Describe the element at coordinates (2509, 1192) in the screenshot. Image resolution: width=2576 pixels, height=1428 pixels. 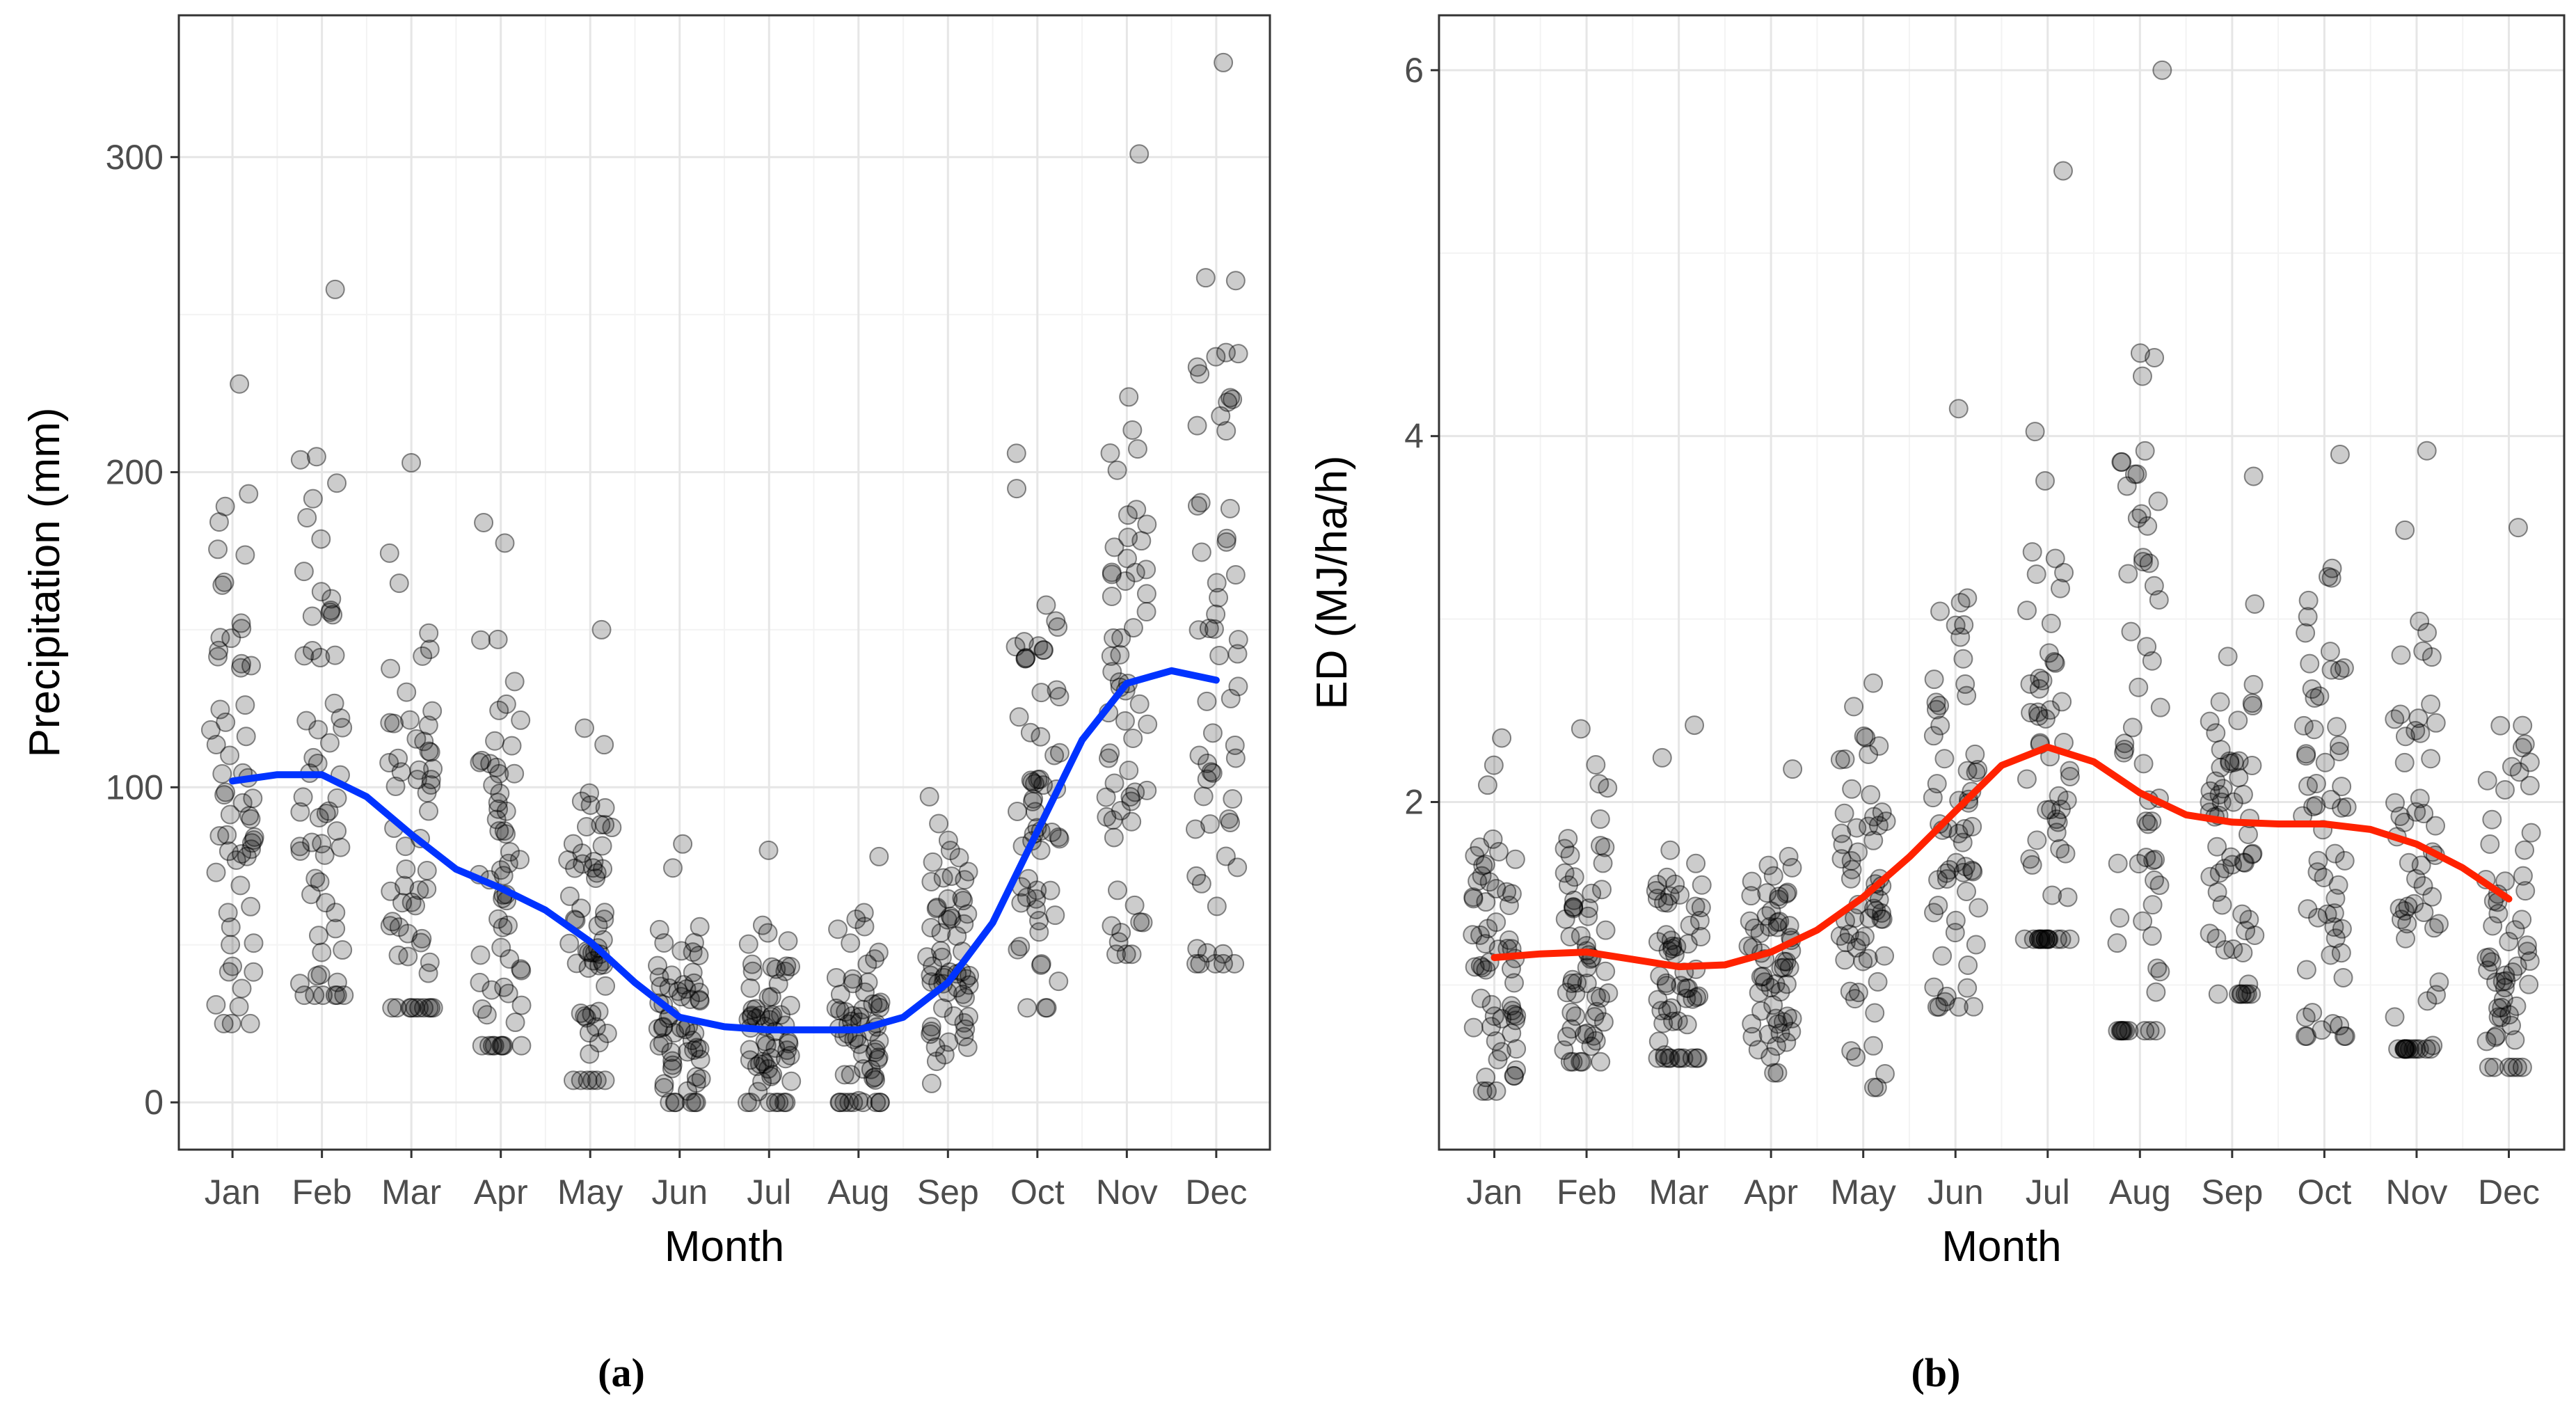
I see `x-tick-label-dec: Dec` at that location.